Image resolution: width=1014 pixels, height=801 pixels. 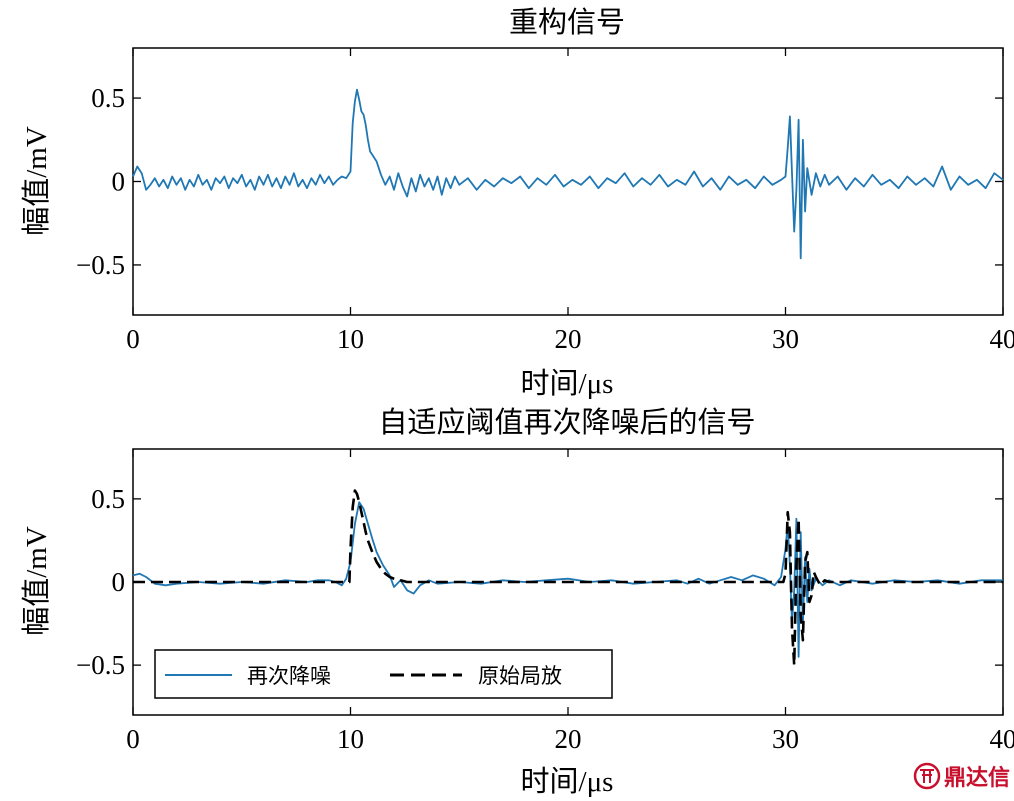 I want to click on top-x-tick-labels: 0 10 20 30 40, so click(x=570, y=339).